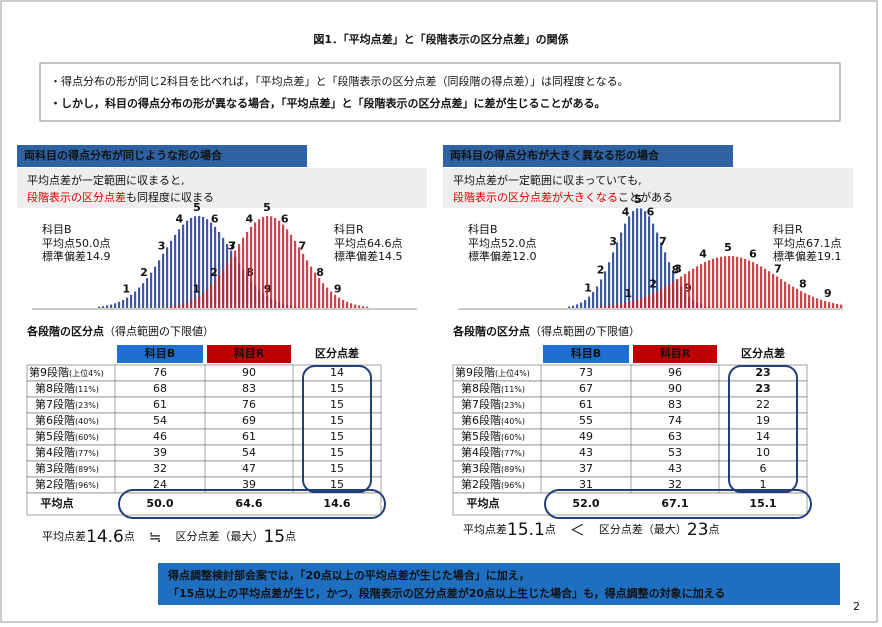 This screenshot has height=627, width=882. Describe the element at coordinates (586, 353) in the screenshot. I see `table-header: 科目B` at that location.